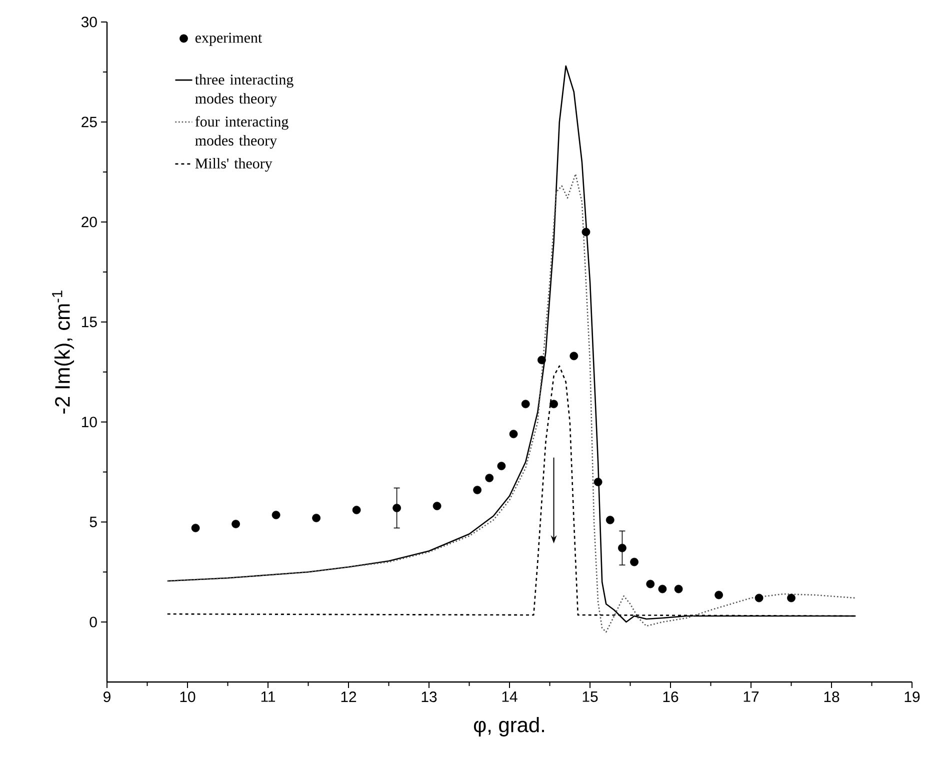  Describe the element at coordinates (590, 697) in the screenshot. I see `x-tick-label: 15` at that location.